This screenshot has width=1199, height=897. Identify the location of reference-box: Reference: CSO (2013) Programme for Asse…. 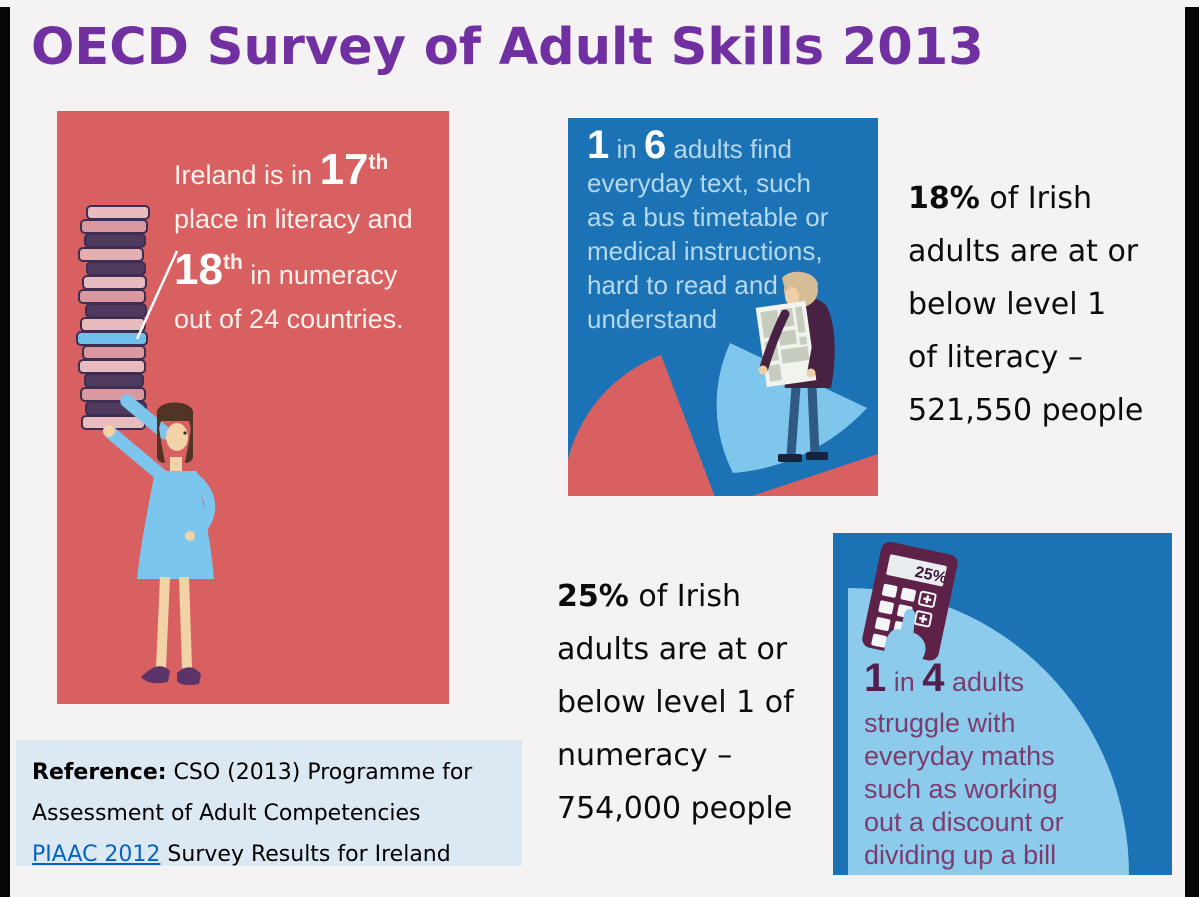
(269, 803).